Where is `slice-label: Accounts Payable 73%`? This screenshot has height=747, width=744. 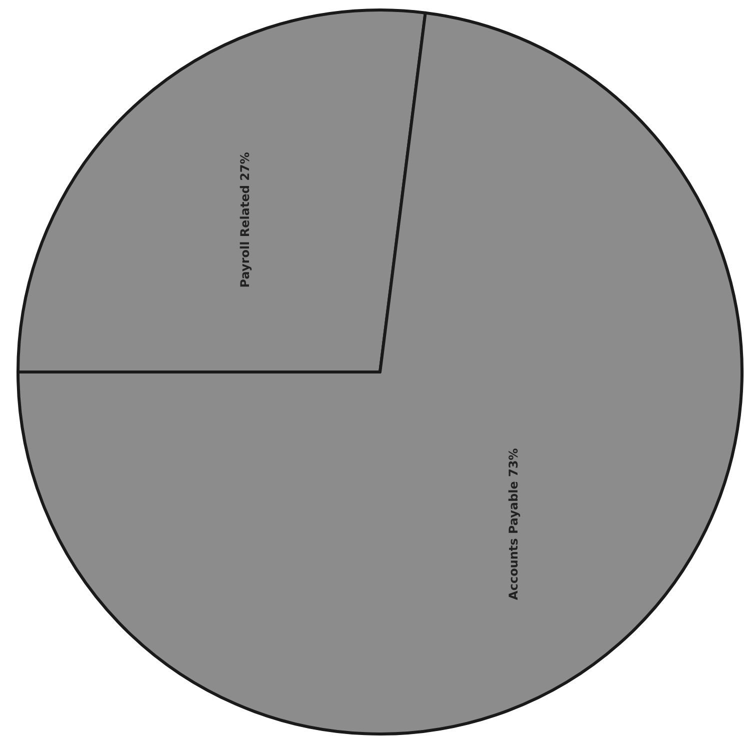
slice-label: Accounts Payable 73% is located at coordinates (513, 524).